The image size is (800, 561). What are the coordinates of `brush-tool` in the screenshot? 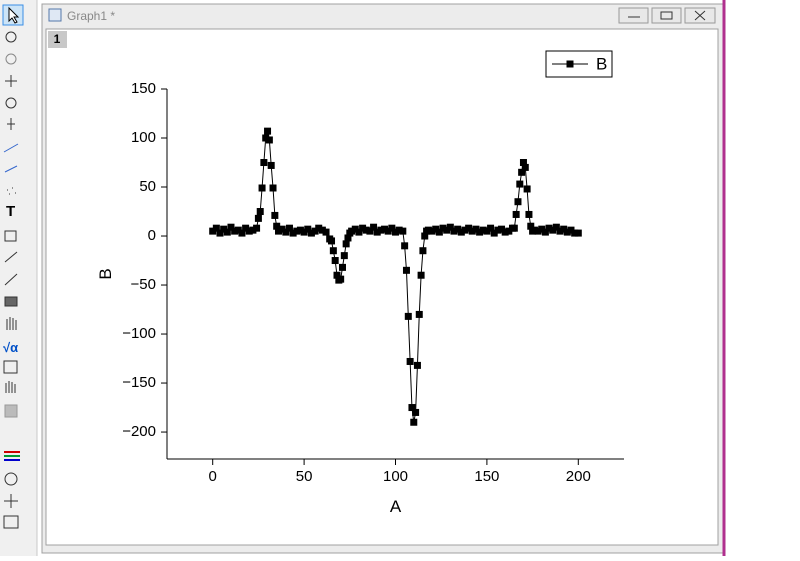 It's located at (11, 148).